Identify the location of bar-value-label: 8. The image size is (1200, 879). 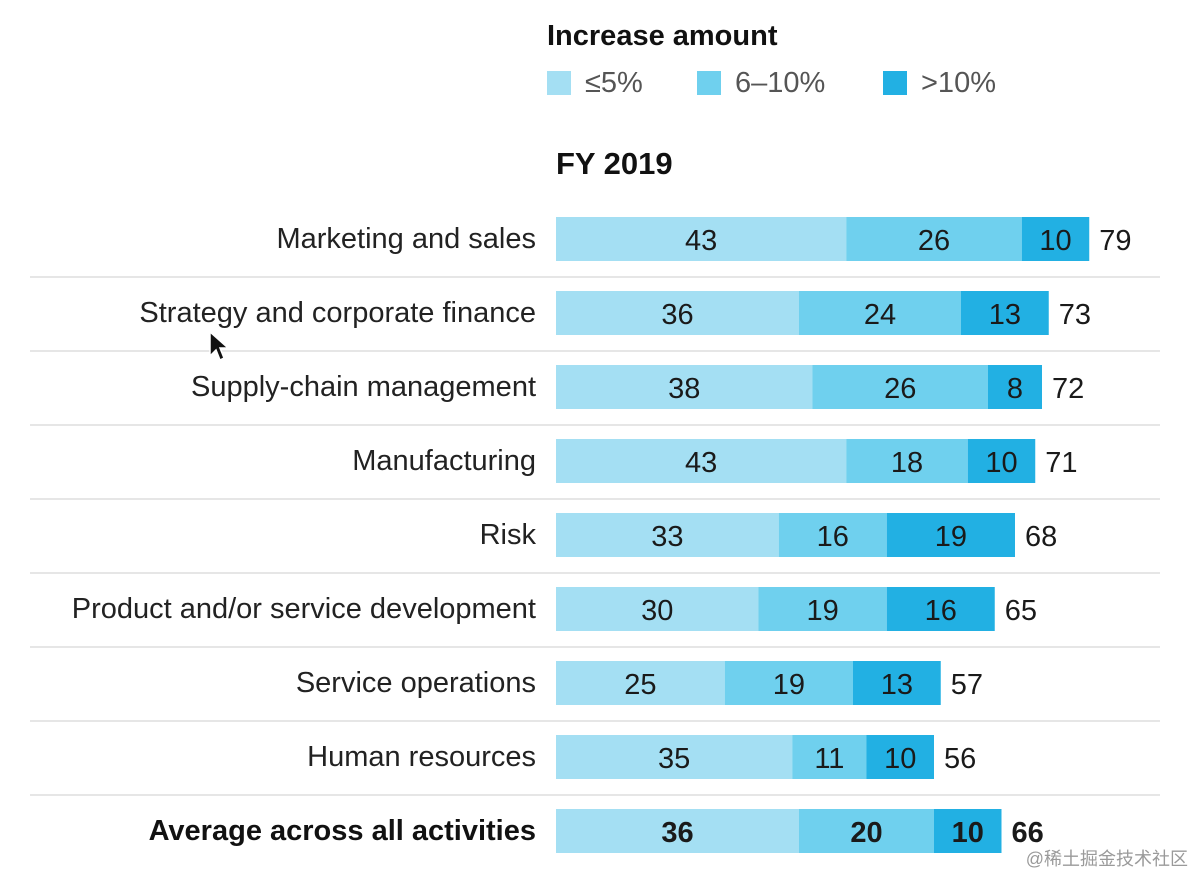
(1015, 389).